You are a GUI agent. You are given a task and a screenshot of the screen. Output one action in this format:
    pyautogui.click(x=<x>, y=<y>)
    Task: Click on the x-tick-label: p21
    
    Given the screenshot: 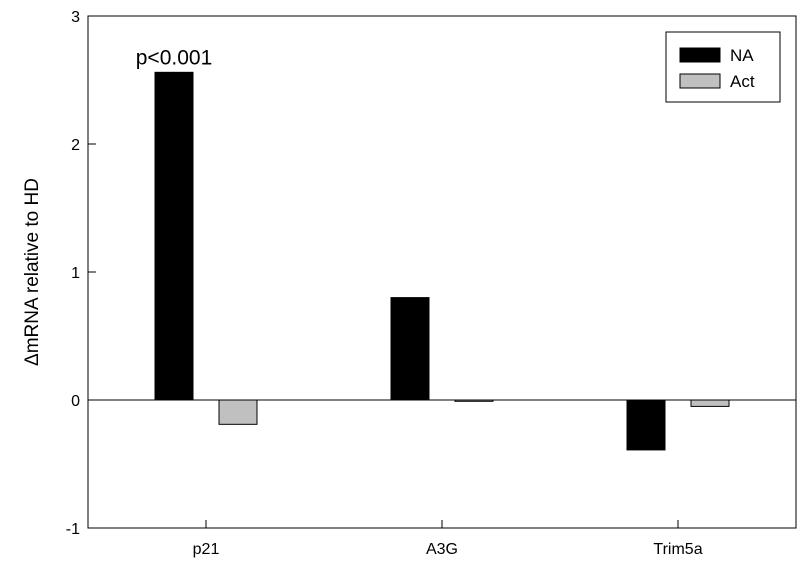 What is the action you would take?
    pyautogui.click(x=206, y=549)
    